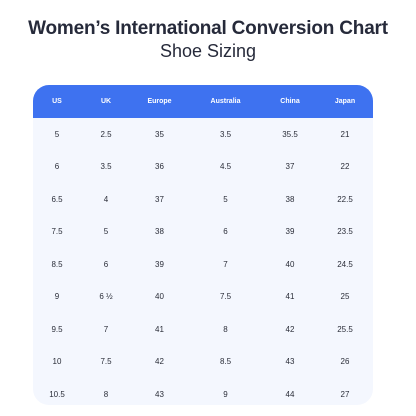 The height and width of the screenshot is (416, 416). I want to click on cell-australia: 5, so click(225, 199).